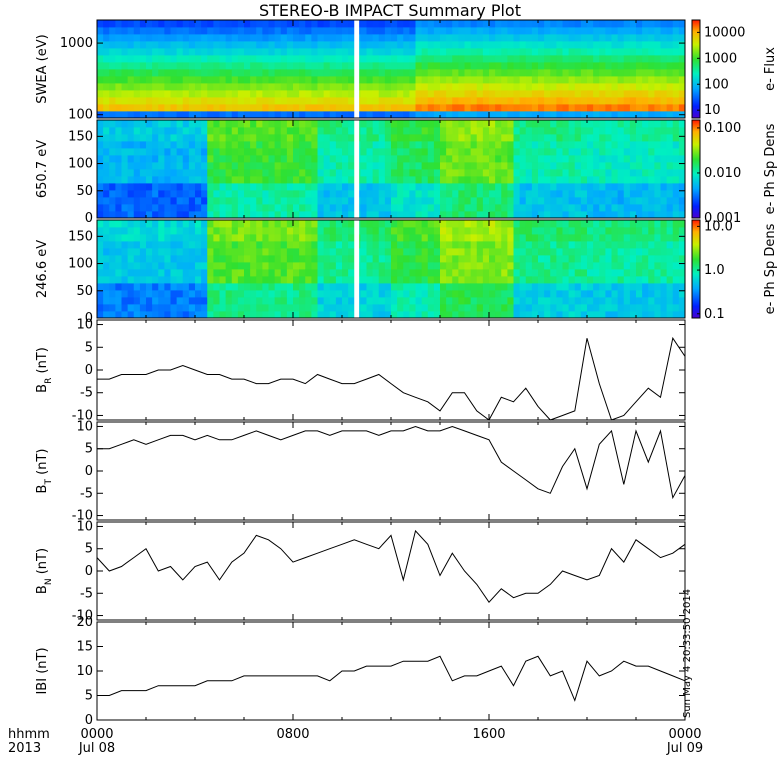 The image size is (780, 780). I want to click on plot-title: STEREO-B IMPACT Summary Plot, so click(390, 10).